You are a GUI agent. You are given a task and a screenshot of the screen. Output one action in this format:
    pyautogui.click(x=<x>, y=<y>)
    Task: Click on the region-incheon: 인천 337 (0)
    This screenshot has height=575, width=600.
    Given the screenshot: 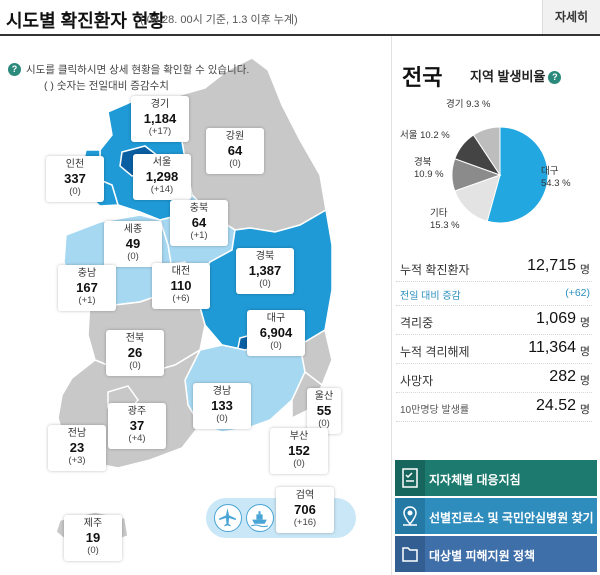 What is the action you would take?
    pyautogui.click(x=75, y=179)
    